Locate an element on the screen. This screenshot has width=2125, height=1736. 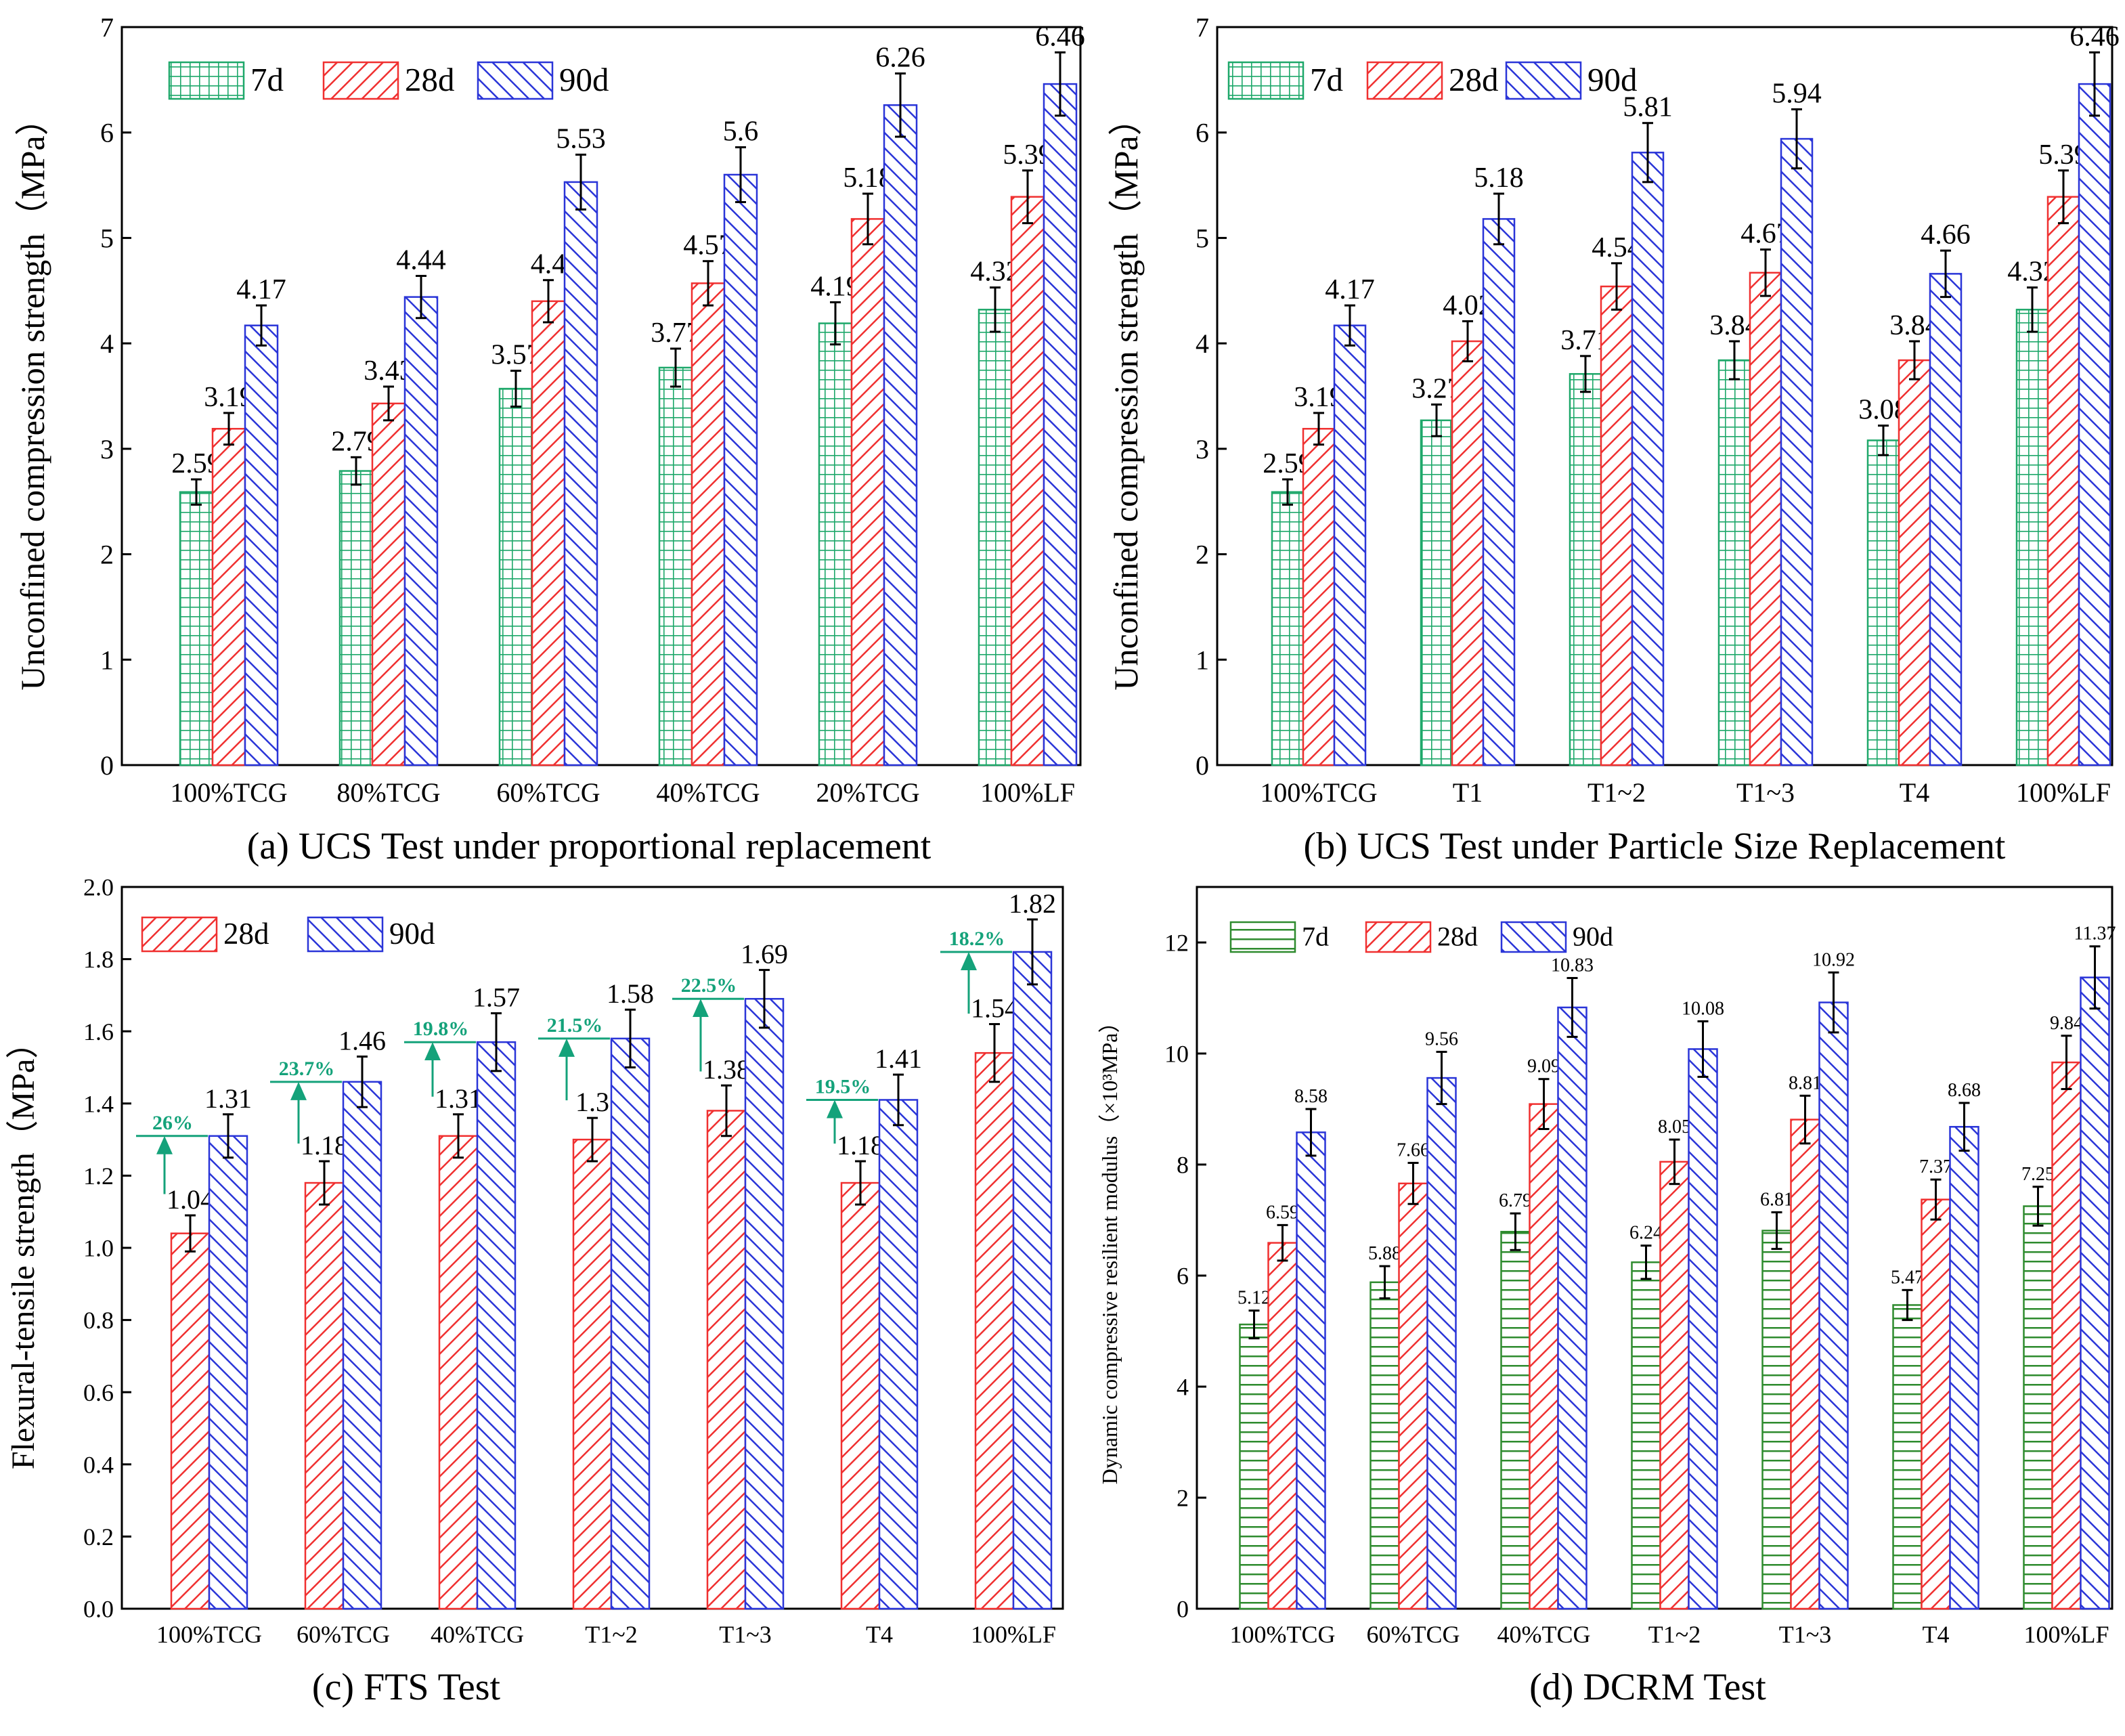
data-label: 6.59 is located at coordinates (1282, 1212).